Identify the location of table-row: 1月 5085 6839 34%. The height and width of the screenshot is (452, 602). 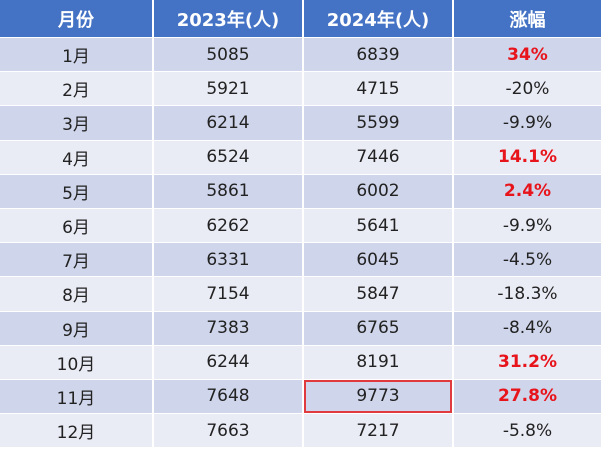
(301, 54).